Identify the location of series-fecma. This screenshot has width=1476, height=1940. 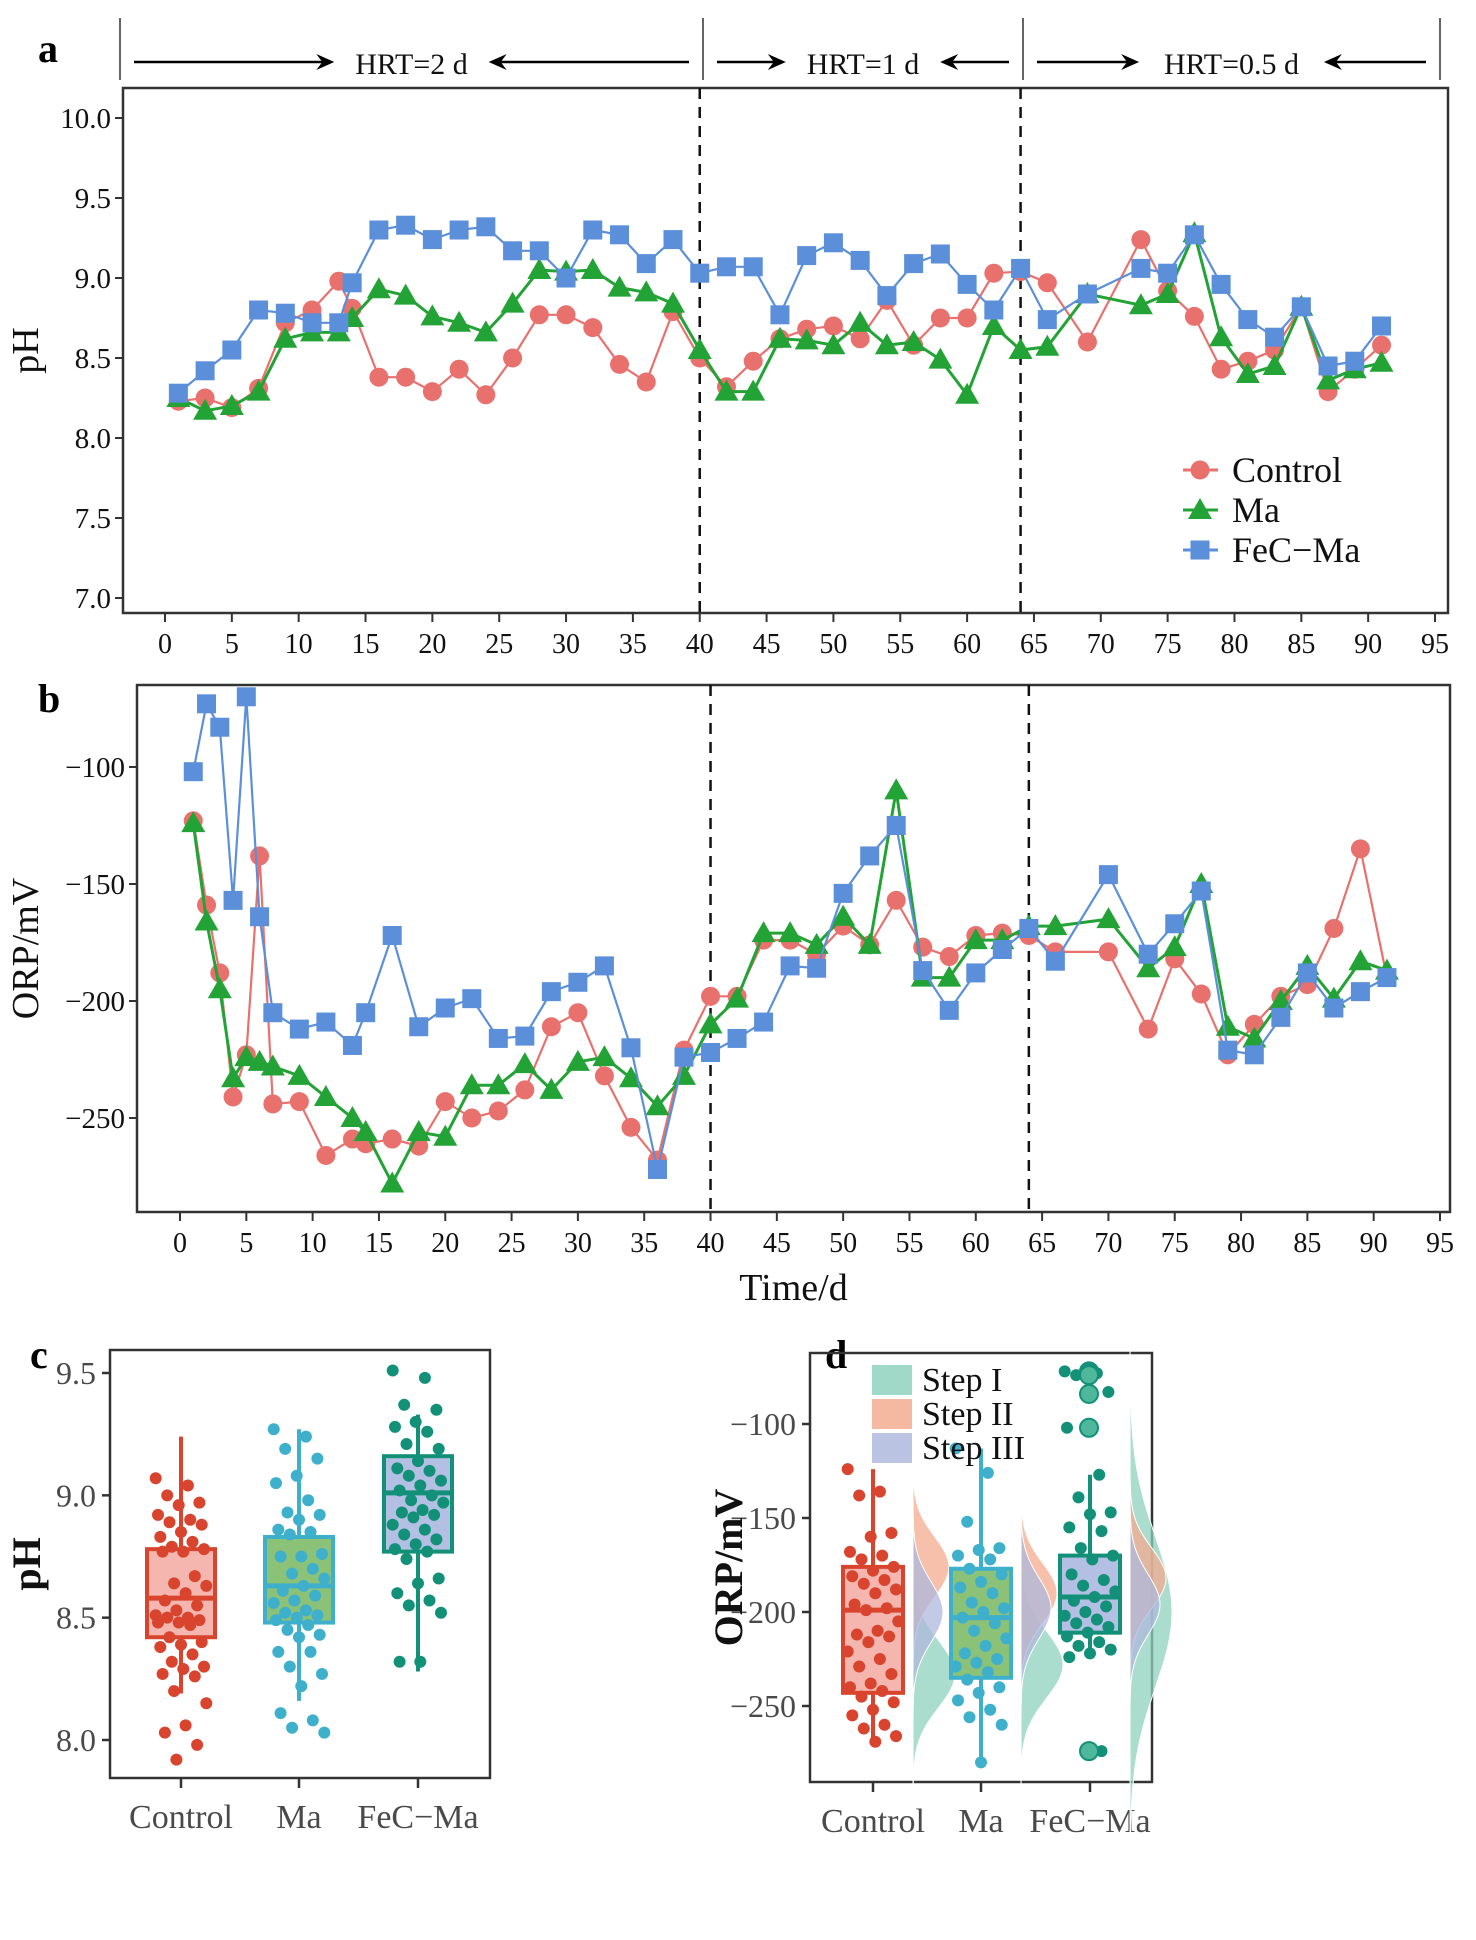
(780, 309).